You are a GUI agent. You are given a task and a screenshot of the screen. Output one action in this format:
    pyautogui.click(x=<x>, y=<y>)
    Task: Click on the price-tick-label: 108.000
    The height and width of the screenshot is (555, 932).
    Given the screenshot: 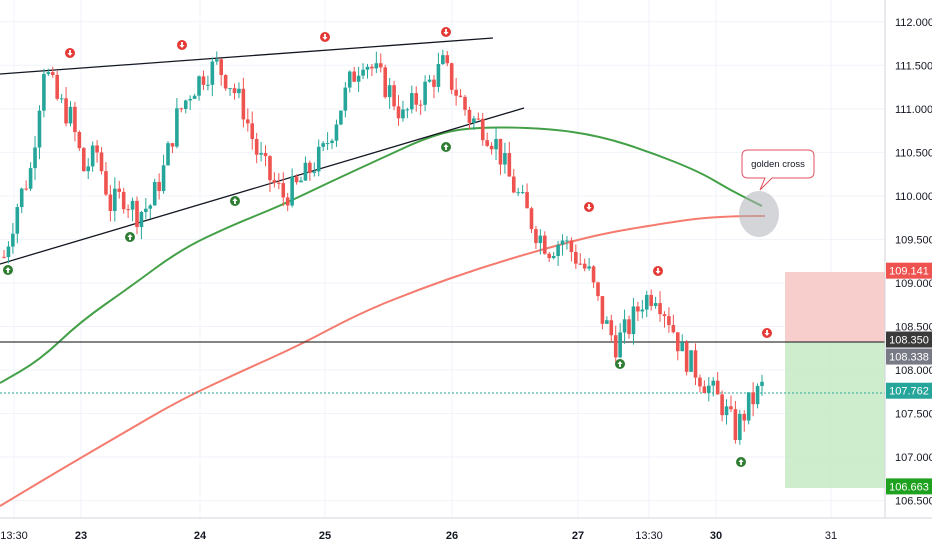 What is the action you would take?
    pyautogui.click(x=913, y=371)
    